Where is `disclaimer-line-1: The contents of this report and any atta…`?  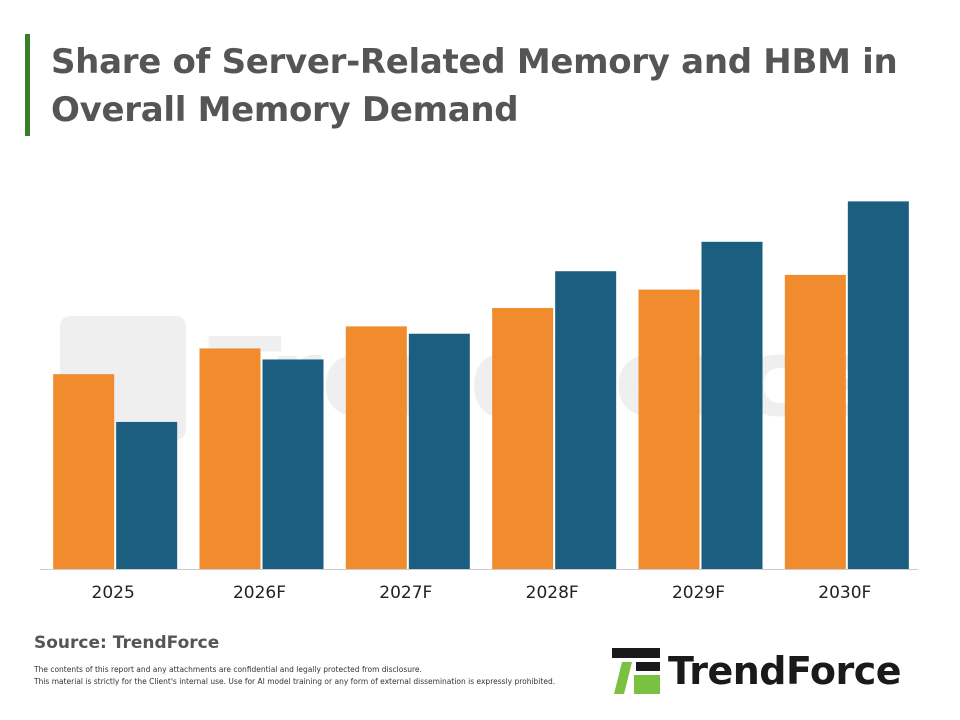 disclaimer-line-1: The contents of this report and any atta… is located at coordinates (228, 669).